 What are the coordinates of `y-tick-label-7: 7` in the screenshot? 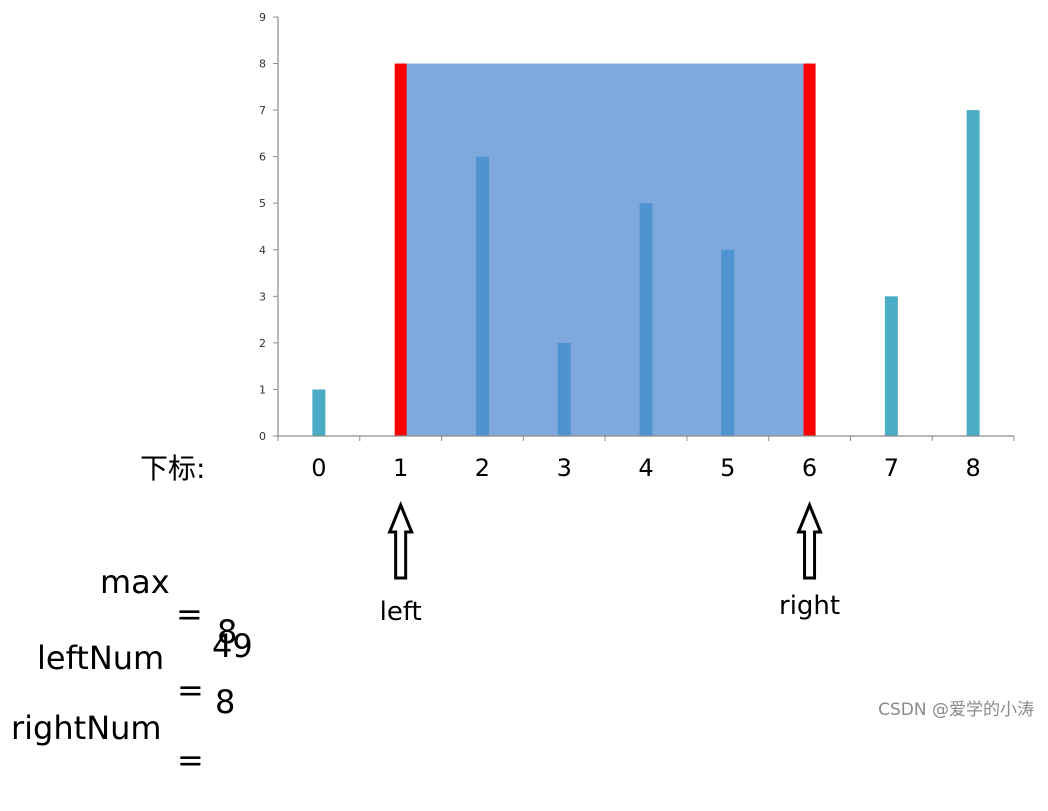 It's located at (262, 110).